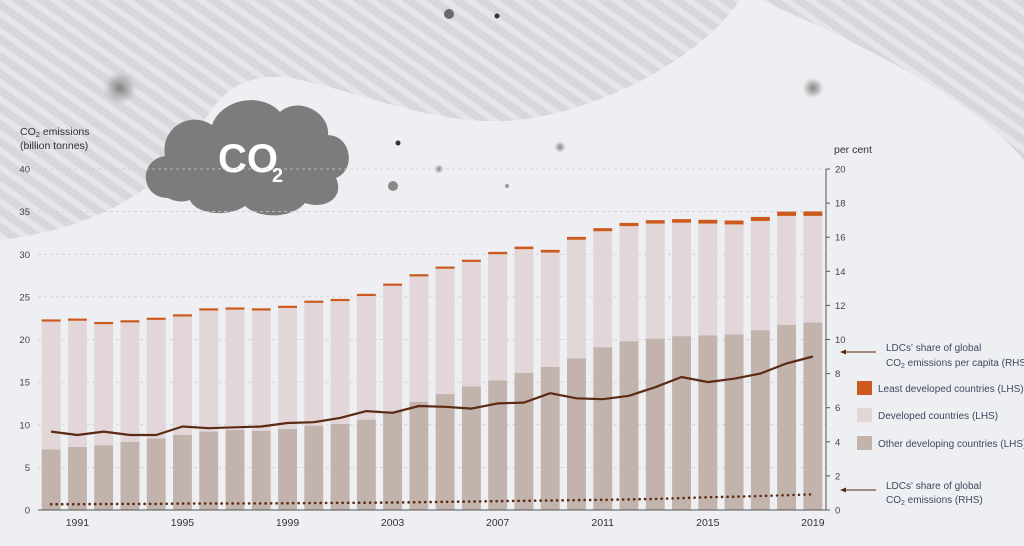  What do you see at coordinates (65, 132) in the screenshot?
I see `left-axis-title-suffix: emissions` at bounding box center [65, 132].